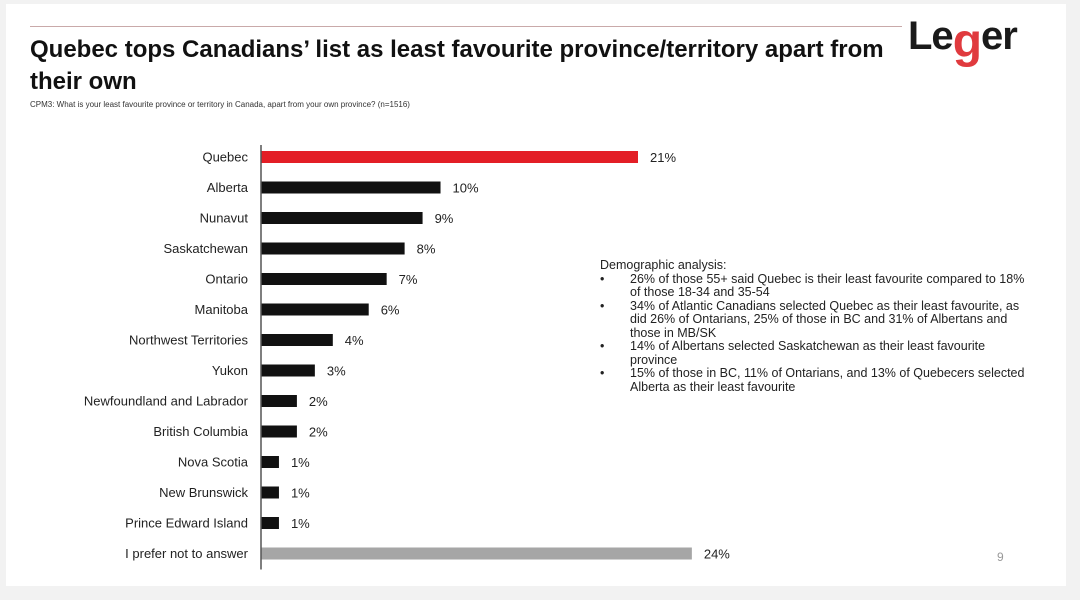 The height and width of the screenshot is (600, 1080). I want to click on category-label: Manitoba, so click(222, 309).